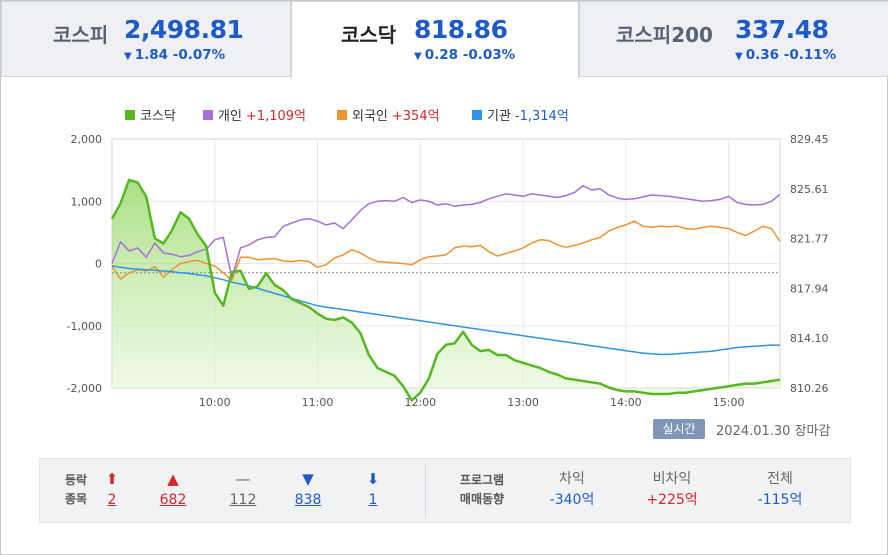  What do you see at coordinates (98, 264) in the screenshot?
I see `y-left-tick-label: 0` at bounding box center [98, 264].